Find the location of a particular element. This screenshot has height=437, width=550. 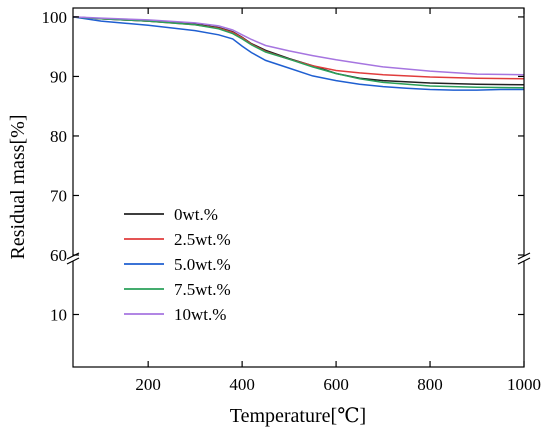

y-axis-label: Residual mass[%] is located at coordinates (18, 187).